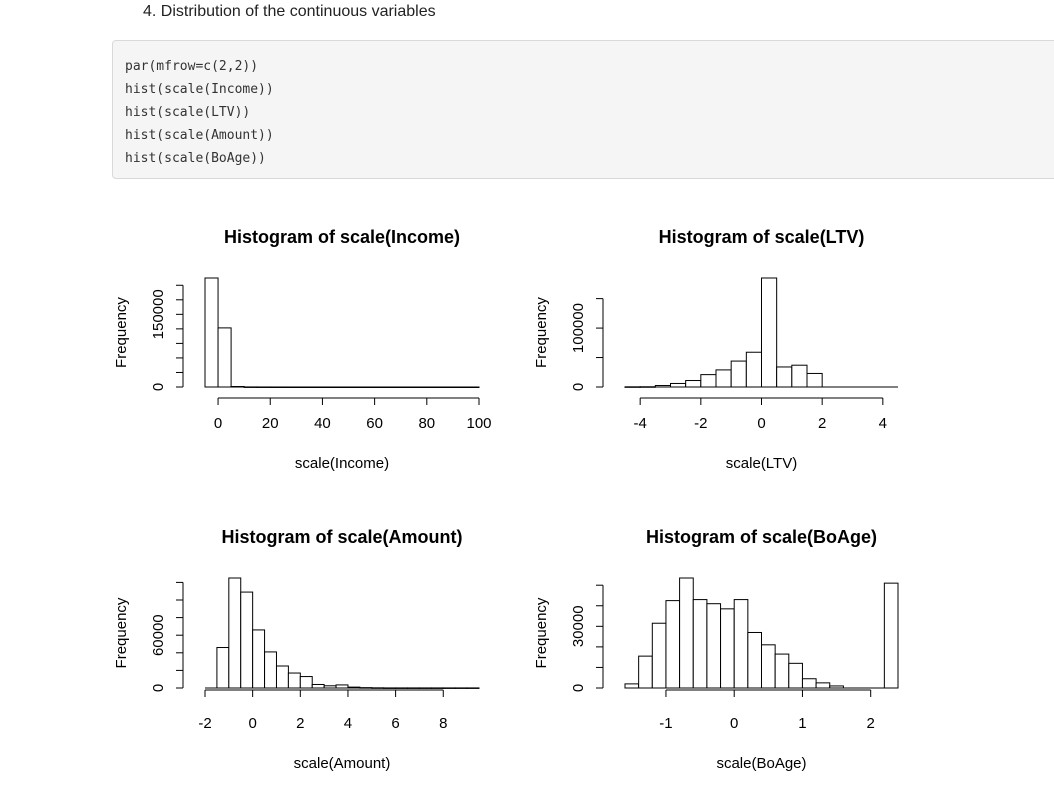 Image resolution: width=1054 pixels, height=785 pixels. I want to click on code-line: hist(scale(LTV)), so click(188, 112).